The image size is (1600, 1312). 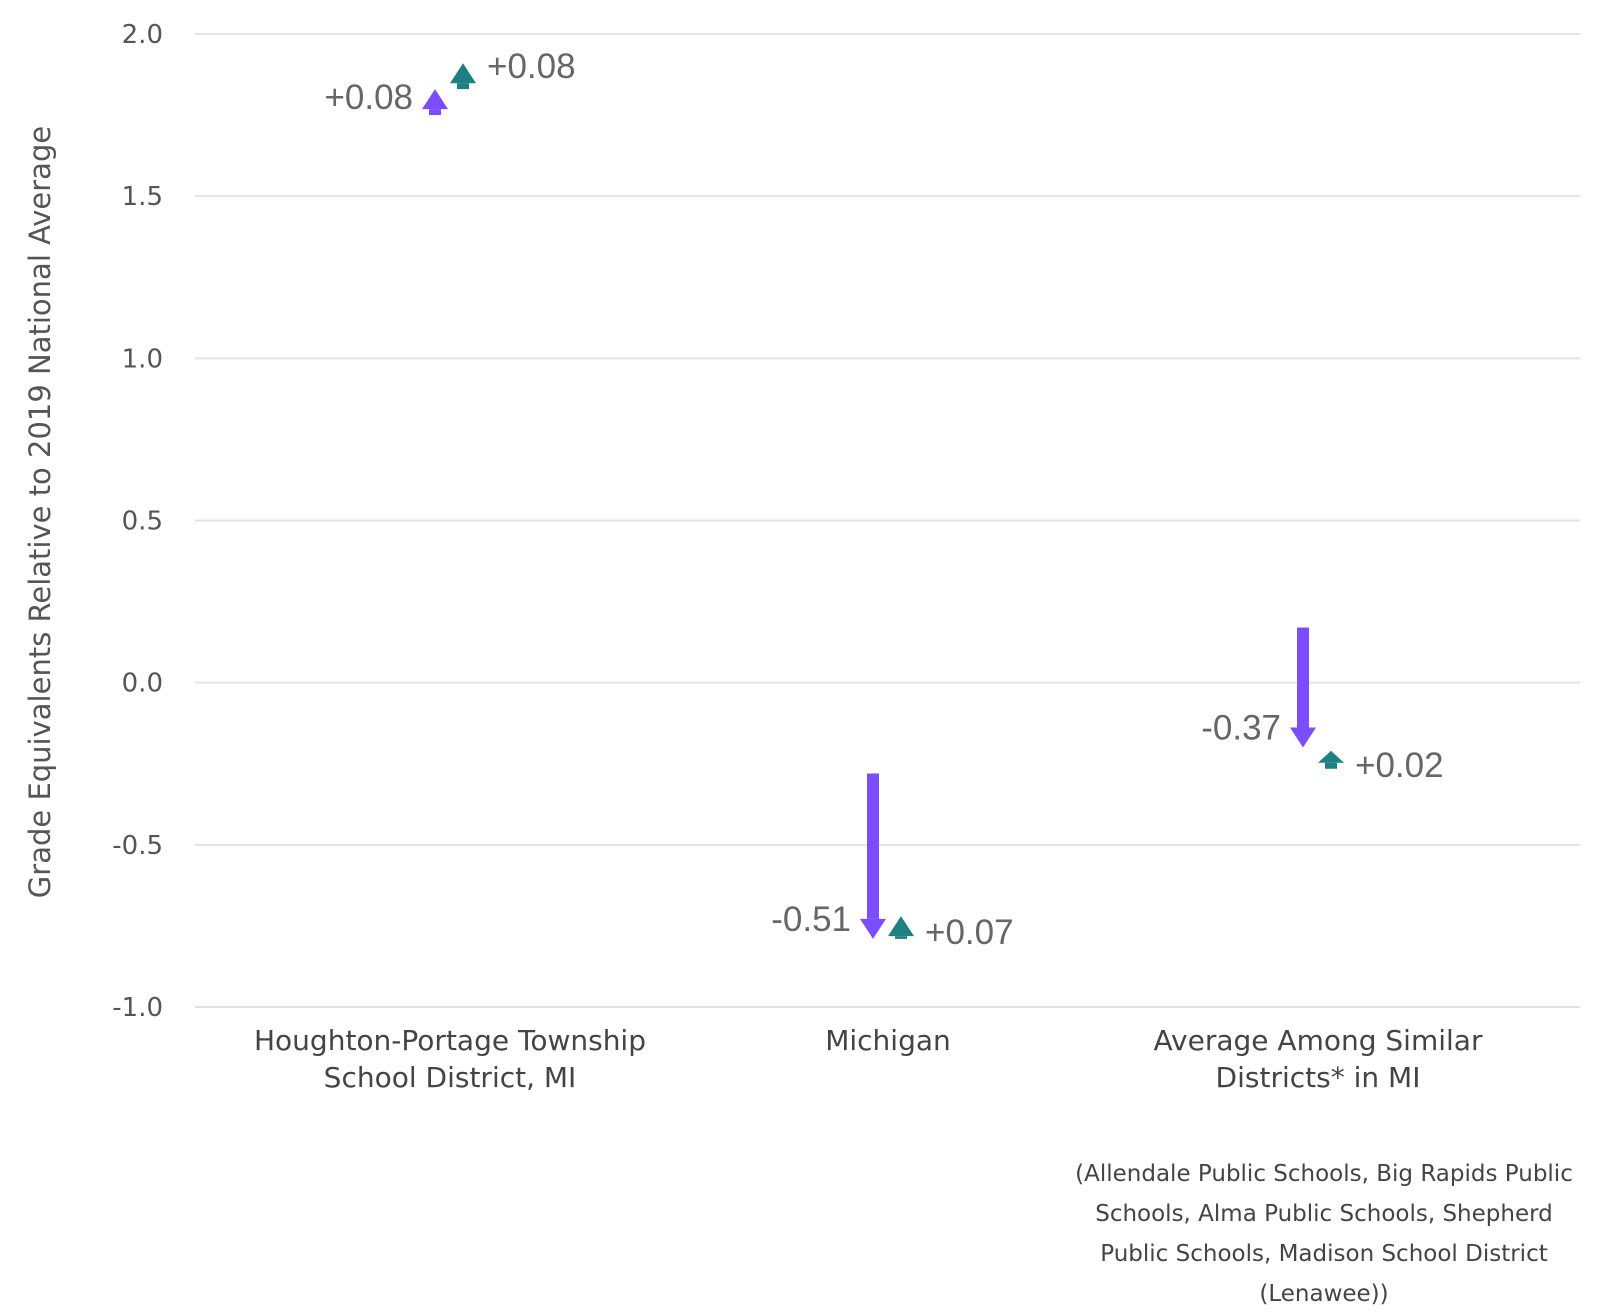 What do you see at coordinates (137, 1008) in the screenshot?
I see `y-tick-label: -1.0` at bounding box center [137, 1008].